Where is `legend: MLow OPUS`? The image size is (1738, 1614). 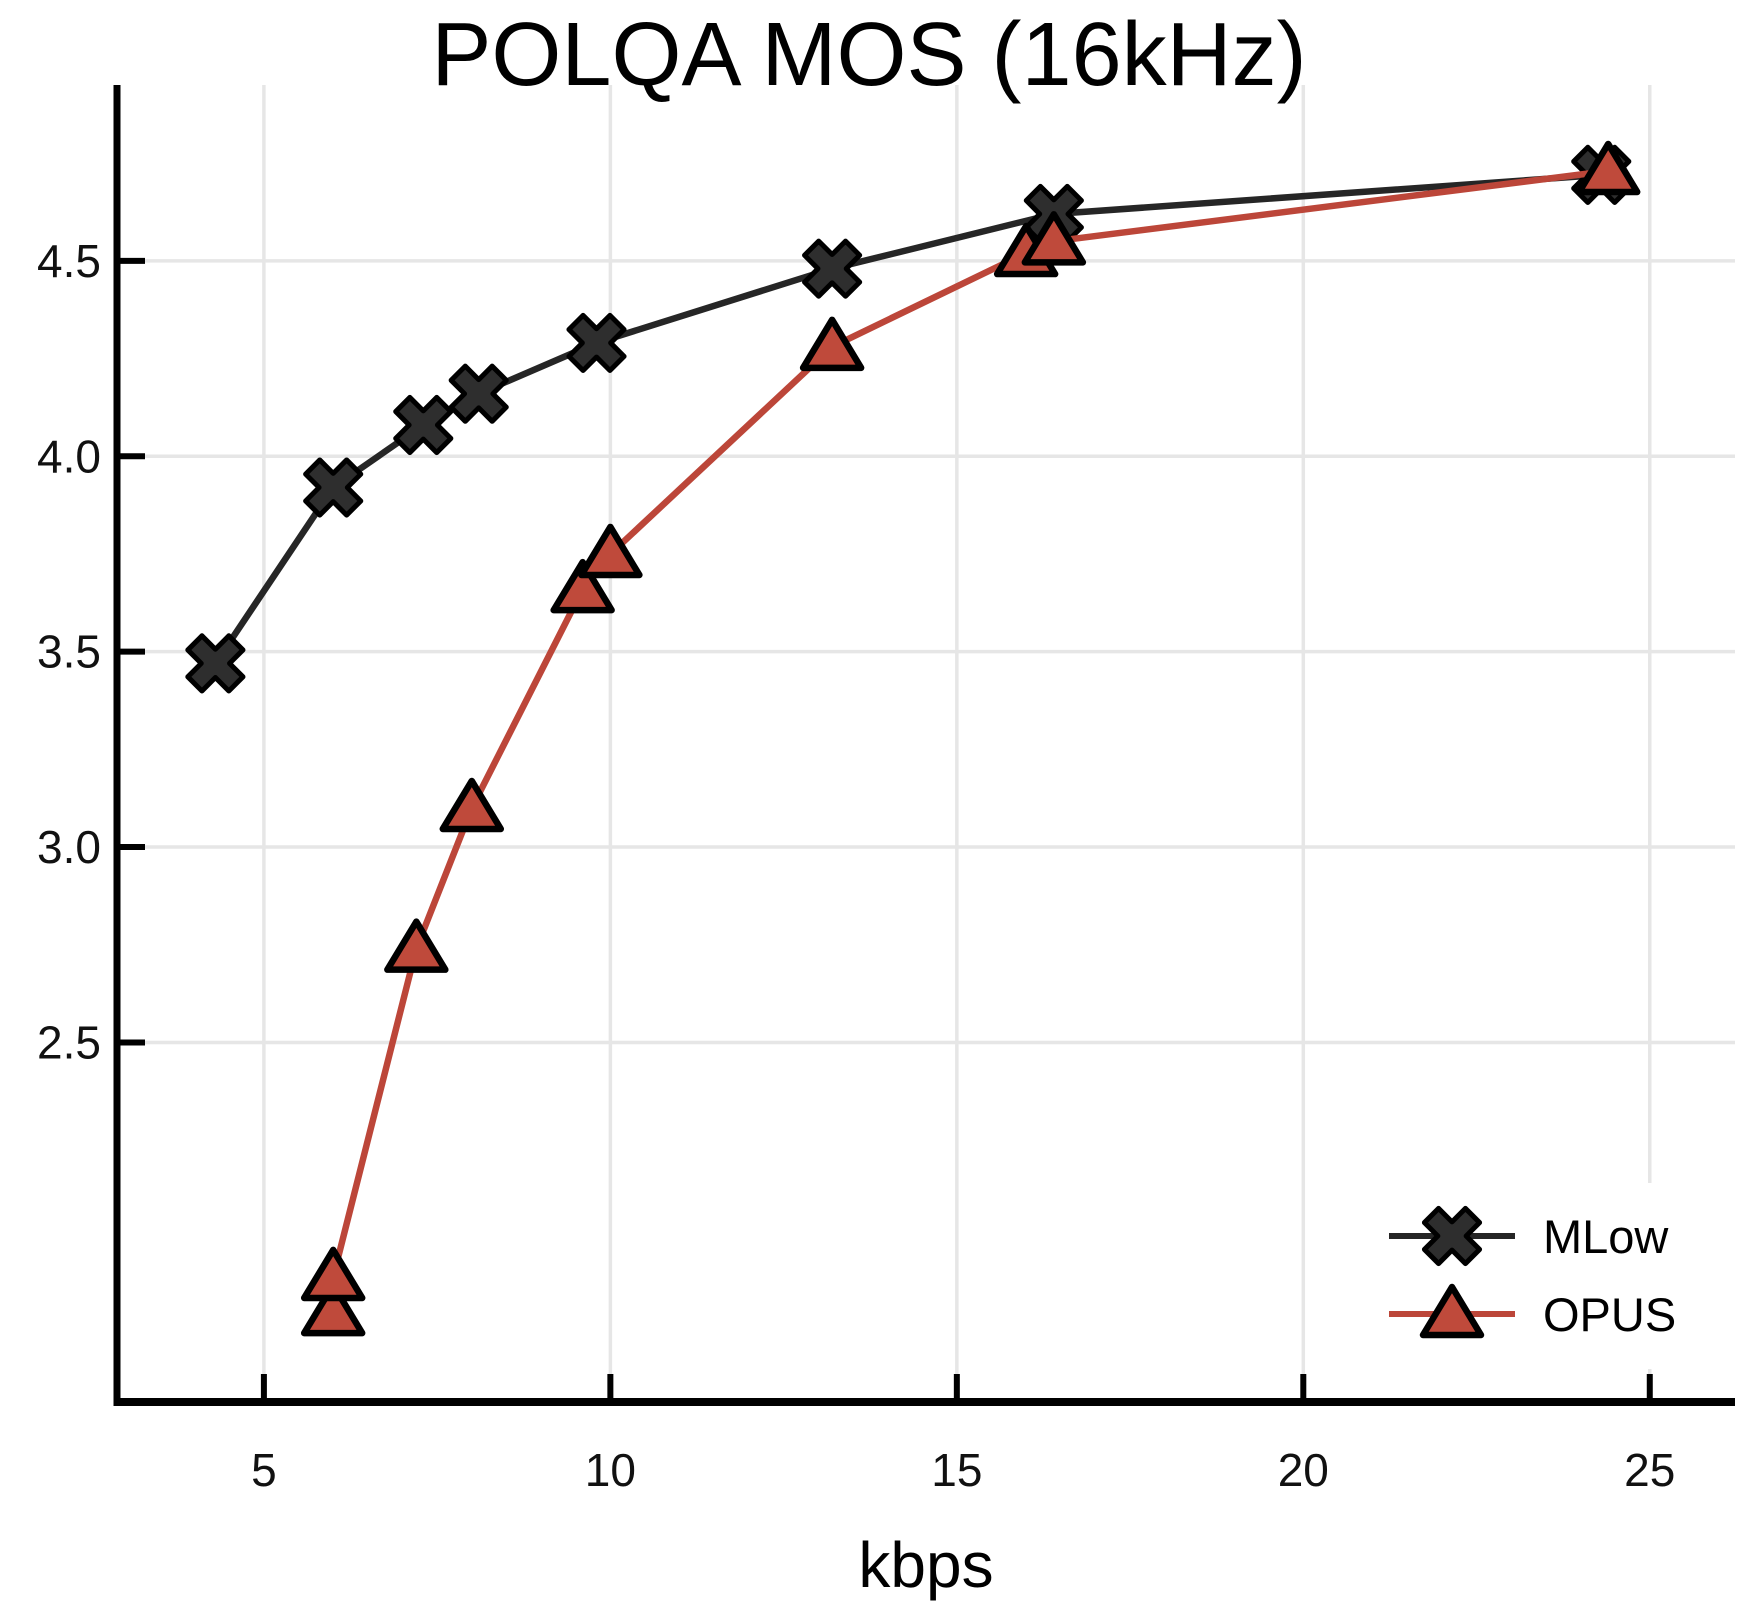 legend: MLow OPUS is located at coordinates (1556, 1276).